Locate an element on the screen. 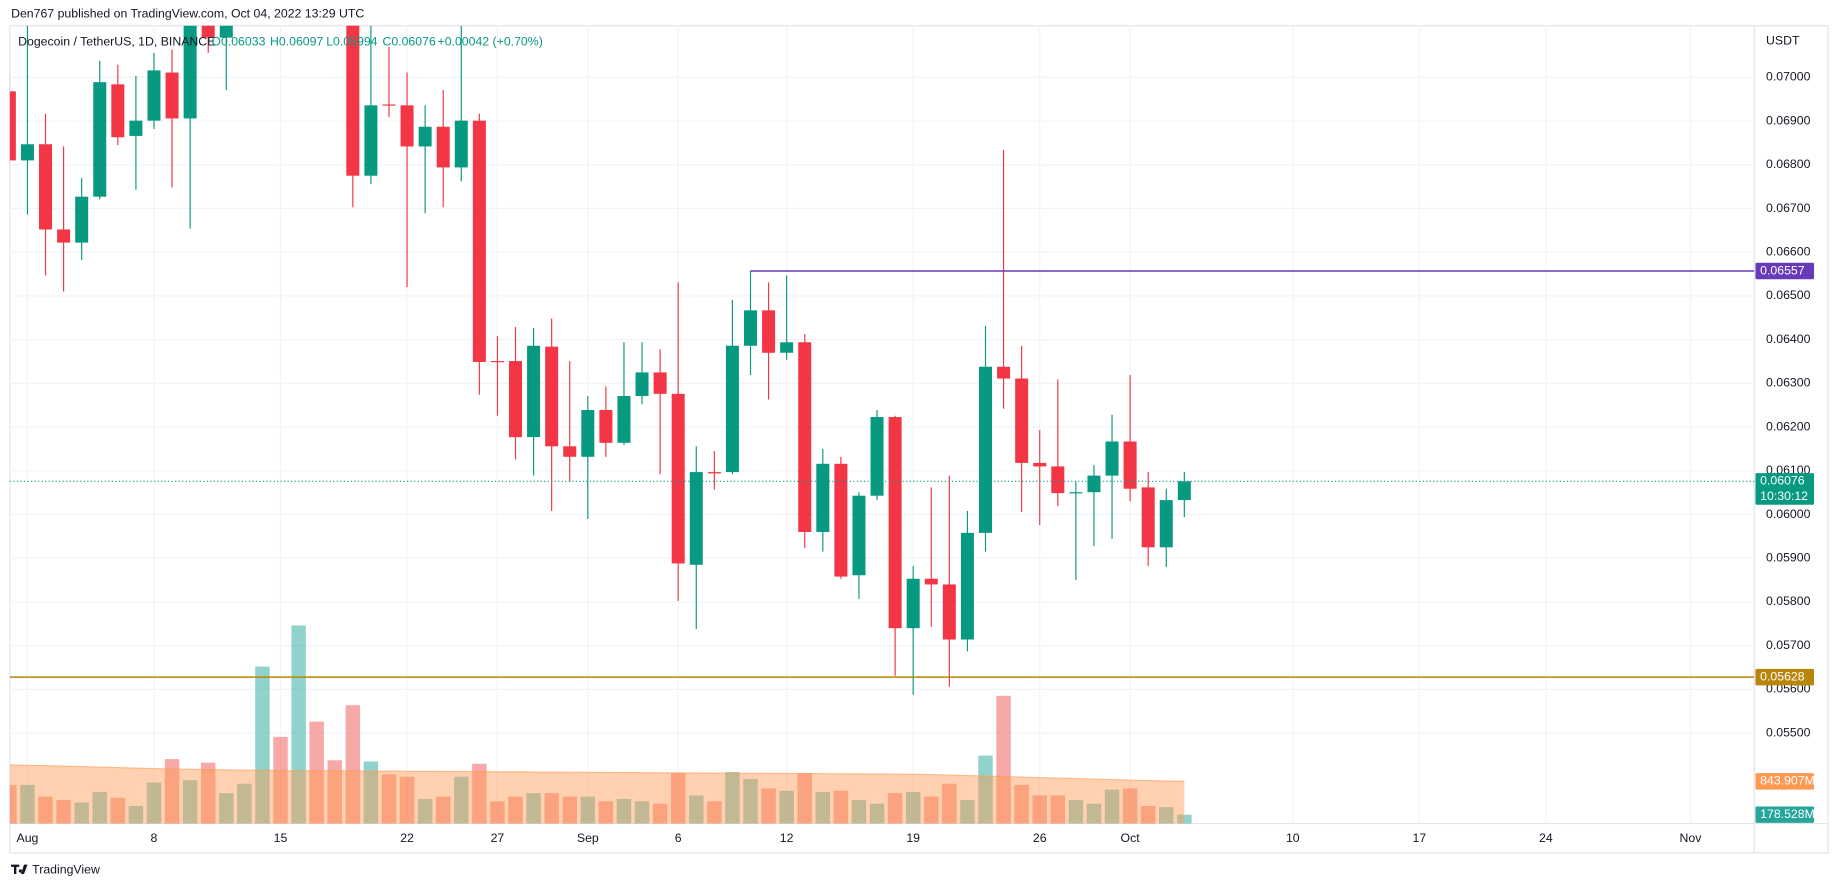 The image size is (1838, 888). y-tick-label: 0.05500 is located at coordinates (1788, 732).